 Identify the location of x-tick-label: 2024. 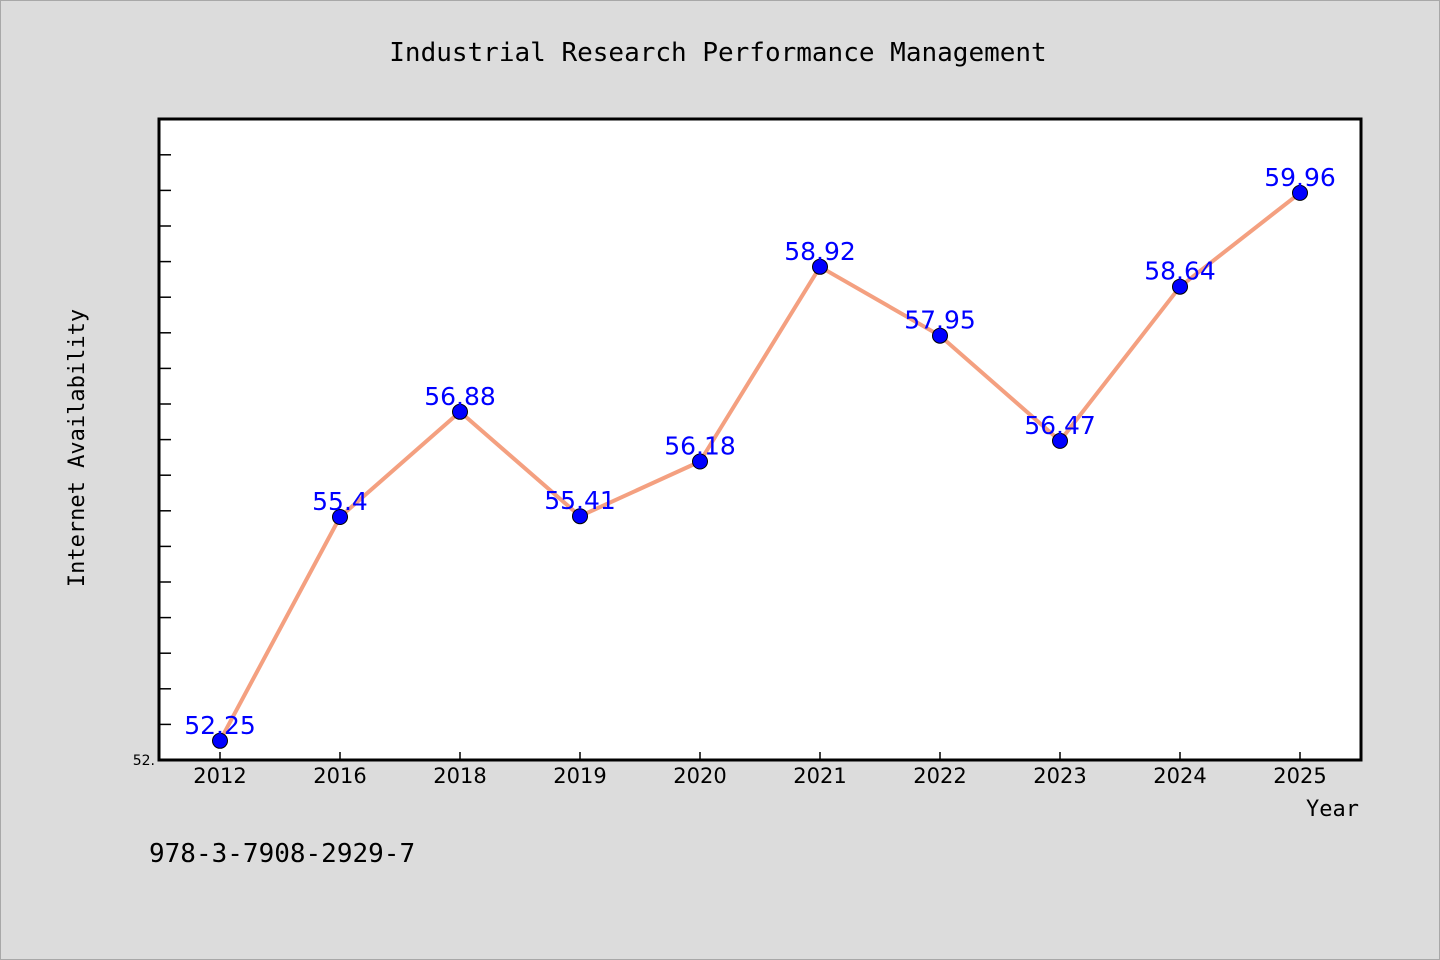
(1179, 776).